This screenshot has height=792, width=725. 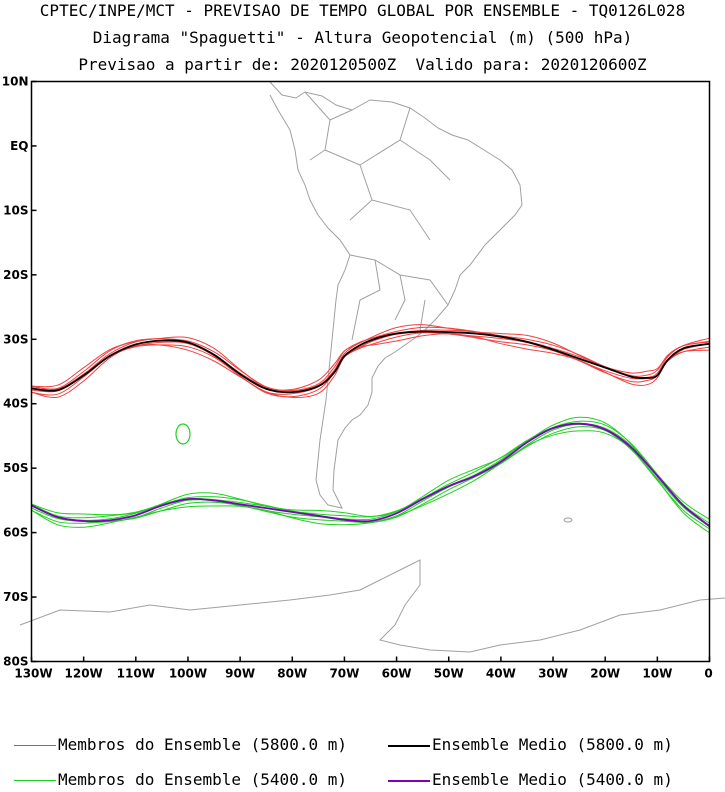 What do you see at coordinates (188, 674) in the screenshot?
I see `x-tick-label-3: 100W` at bounding box center [188, 674].